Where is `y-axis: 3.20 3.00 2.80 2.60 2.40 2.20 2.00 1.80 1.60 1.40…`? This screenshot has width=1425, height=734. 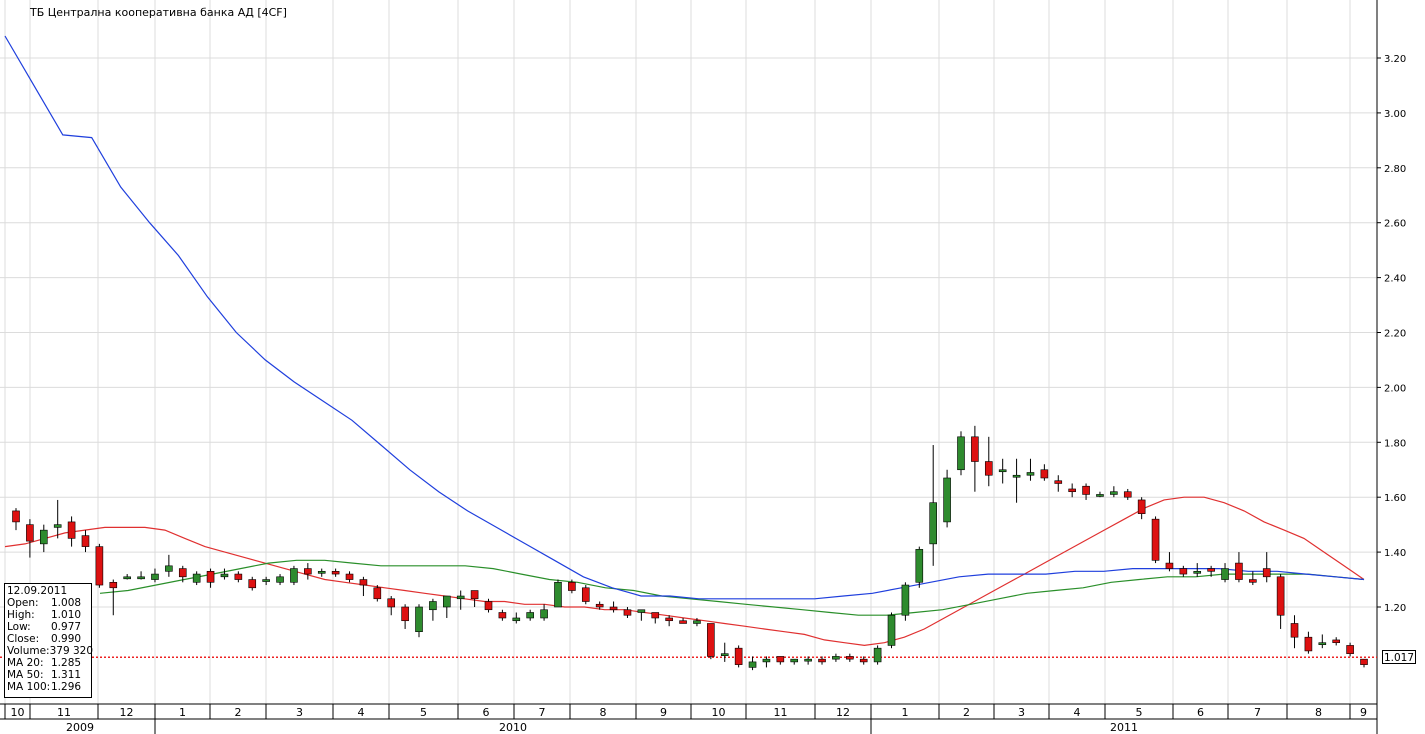 y-axis: 3.20 3.00 2.80 2.60 2.40 2.20 2.00 1.80 1.60 1.40… is located at coordinates (1391, 334).